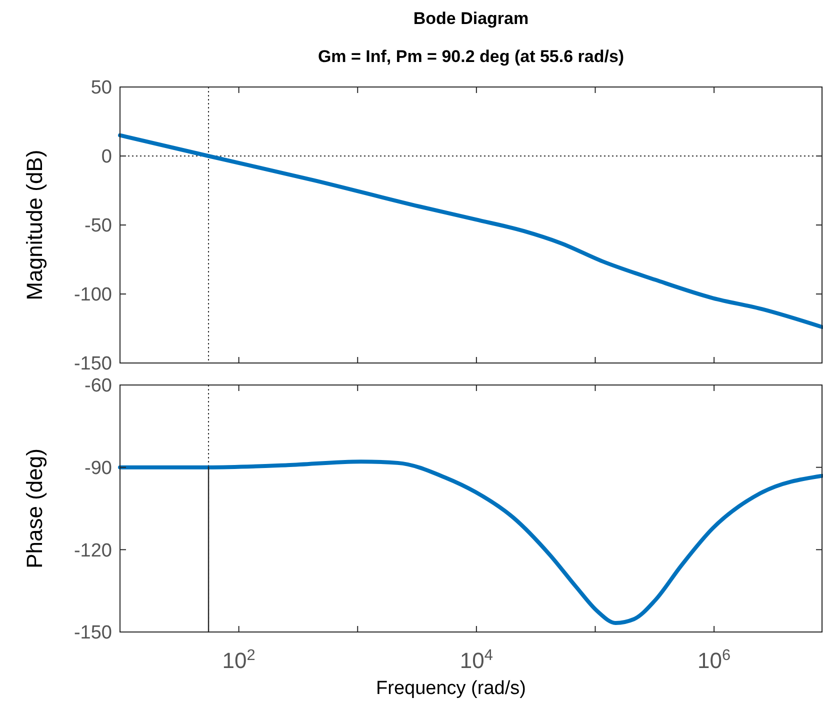  What do you see at coordinates (106, 157) in the screenshot?
I see `y-tick-label: 0` at bounding box center [106, 157].